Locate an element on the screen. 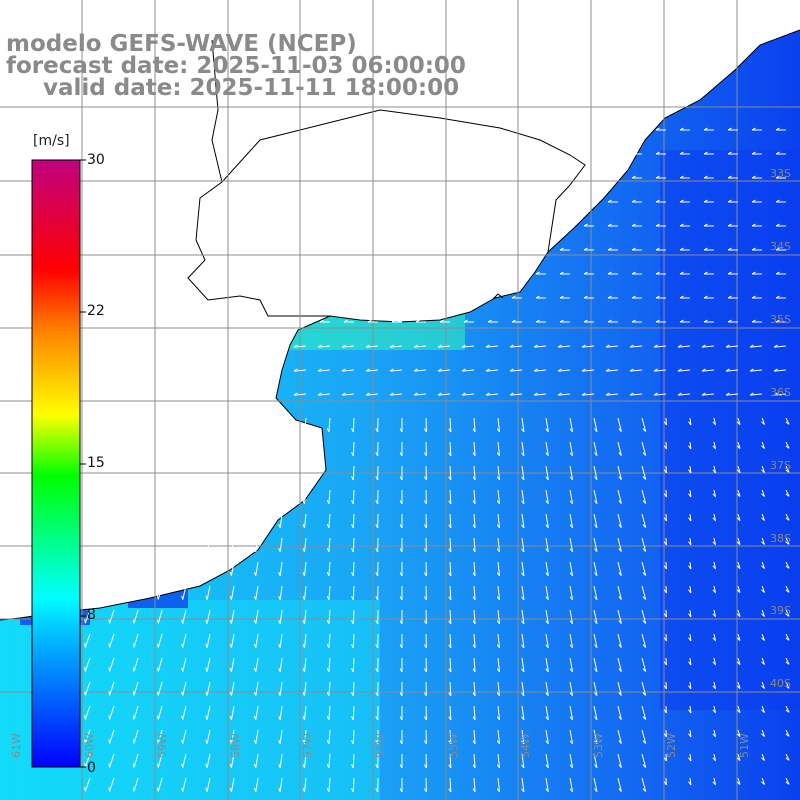 This screenshot has height=800, width=800. ocean-deep-band is located at coordinates (730, 430).